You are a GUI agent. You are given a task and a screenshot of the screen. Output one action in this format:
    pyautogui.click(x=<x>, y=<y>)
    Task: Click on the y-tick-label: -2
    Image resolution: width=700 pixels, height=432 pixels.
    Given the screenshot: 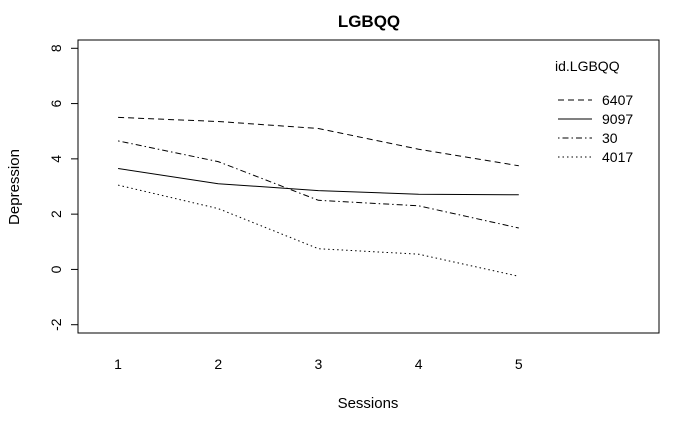 What is the action you would take?
    pyautogui.click(x=56, y=324)
    